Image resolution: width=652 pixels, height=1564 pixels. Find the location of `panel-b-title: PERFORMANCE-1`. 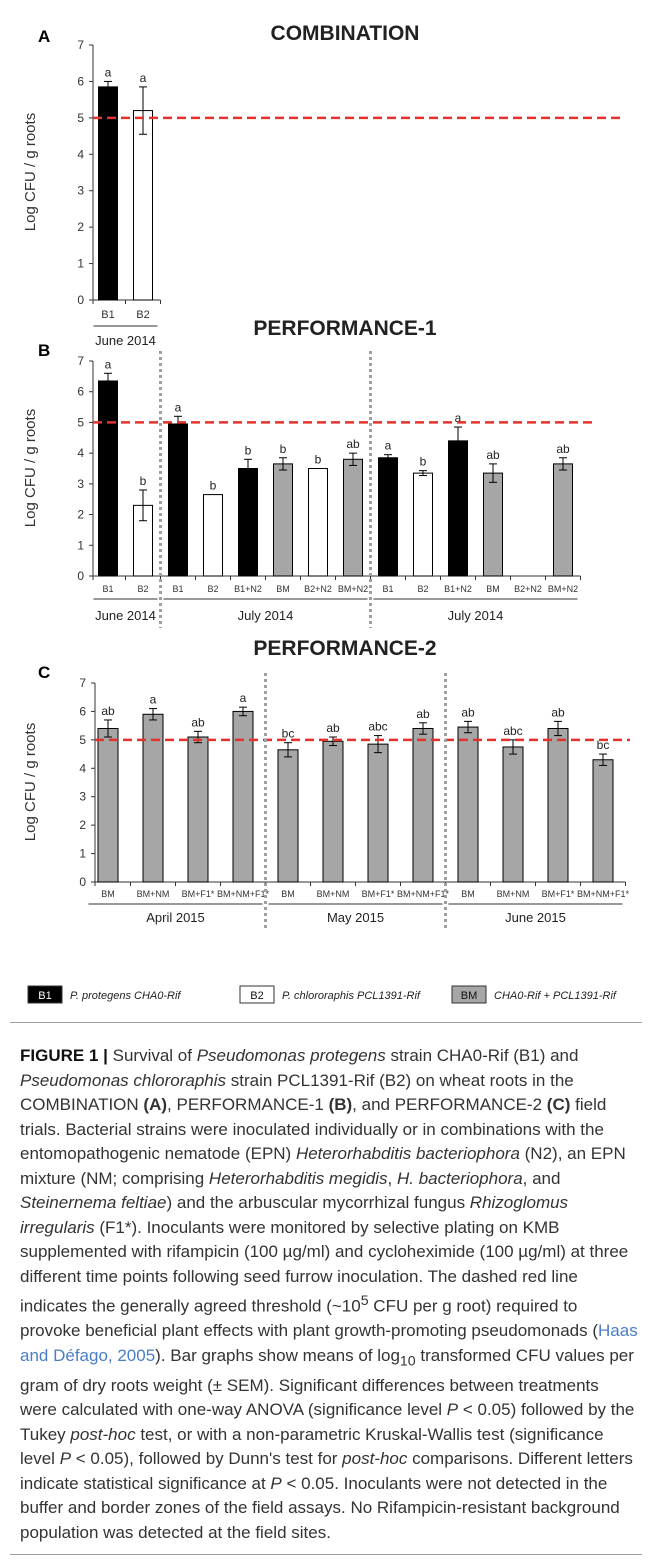

panel-b-title: PERFORMANCE-1 is located at coordinates (344, 328).